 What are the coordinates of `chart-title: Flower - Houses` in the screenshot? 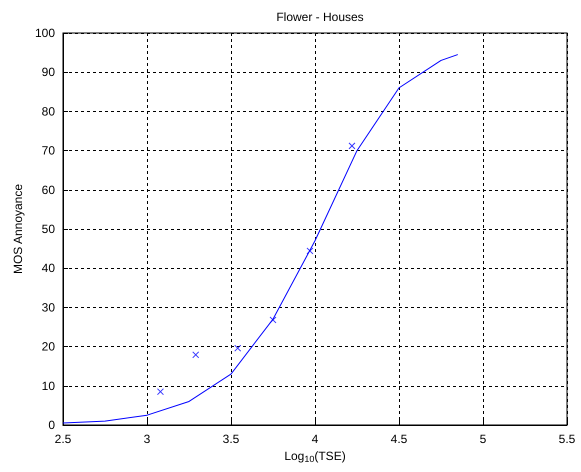 It's located at (320, 17).